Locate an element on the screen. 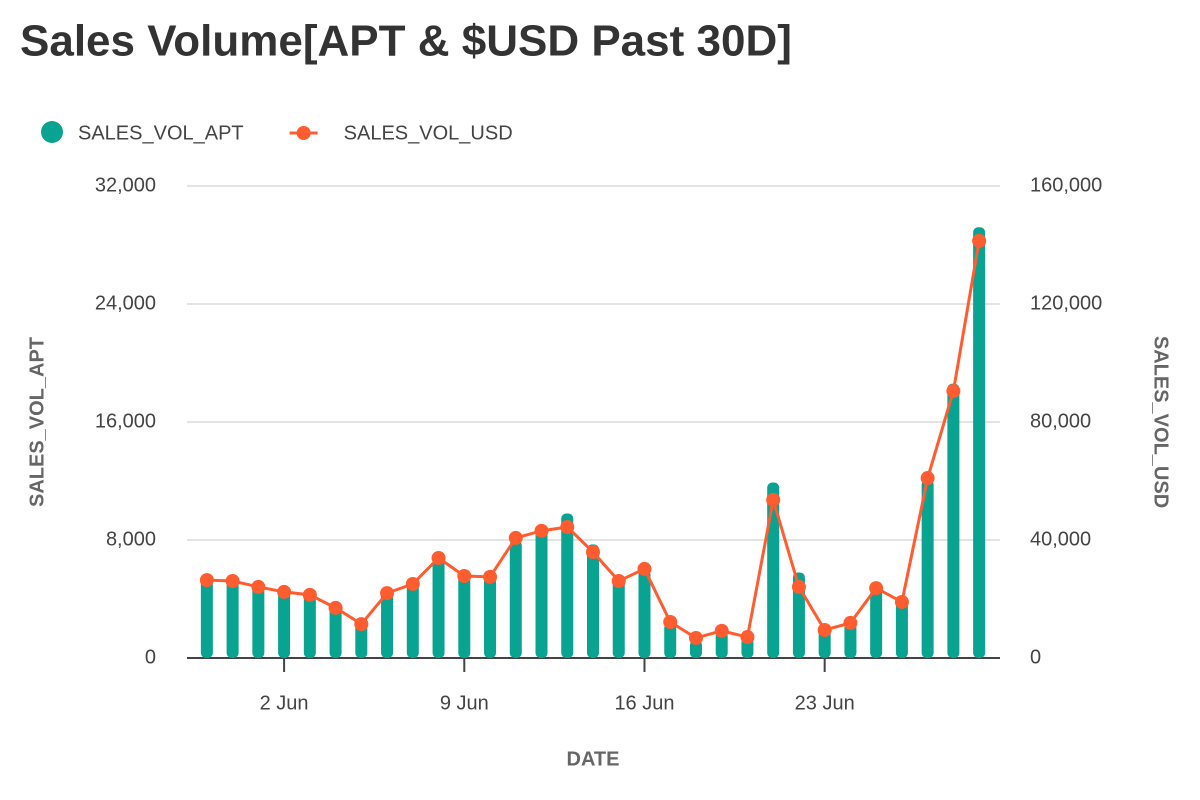 Image resolution: width=1200 pixels, height=800 pixels. legend-label: SALES_VOL_USD is located at coordinates (428, 133).